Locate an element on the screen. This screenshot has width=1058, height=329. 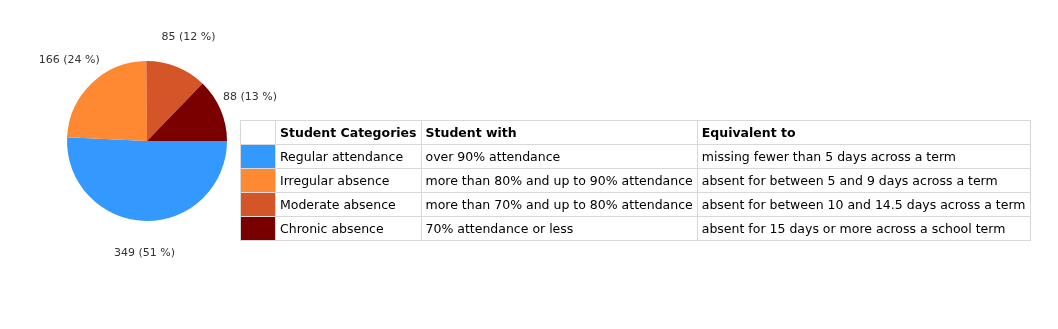
data-label: 85 (12 %) is located at coordinates (188, 36).